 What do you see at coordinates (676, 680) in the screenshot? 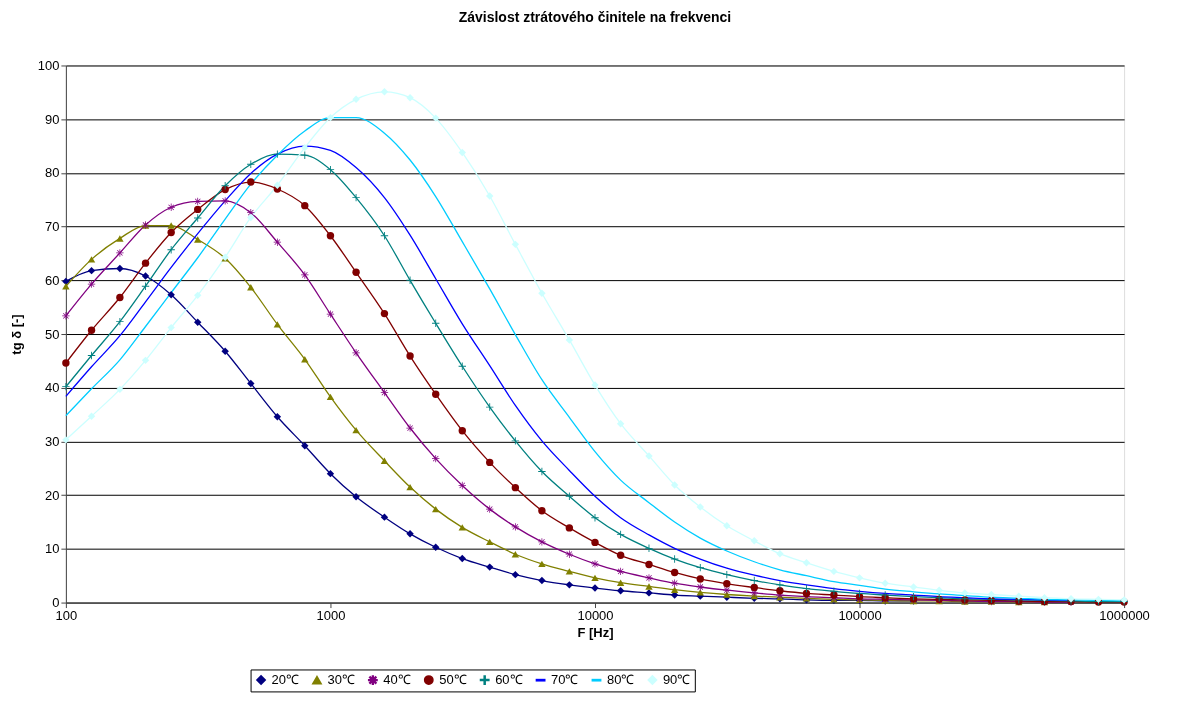
I see `legend-label: 90℃` at bounding box center [676, 680].